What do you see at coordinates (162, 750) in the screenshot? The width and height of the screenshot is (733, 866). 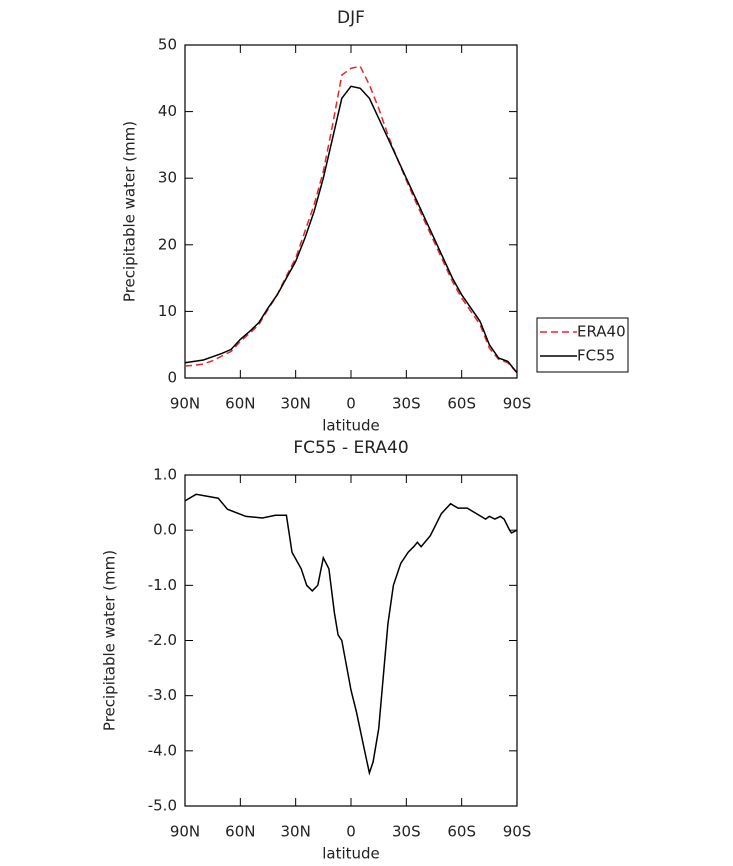 I see `y-tick-label: -4.0` at bounding box center [162, 750].